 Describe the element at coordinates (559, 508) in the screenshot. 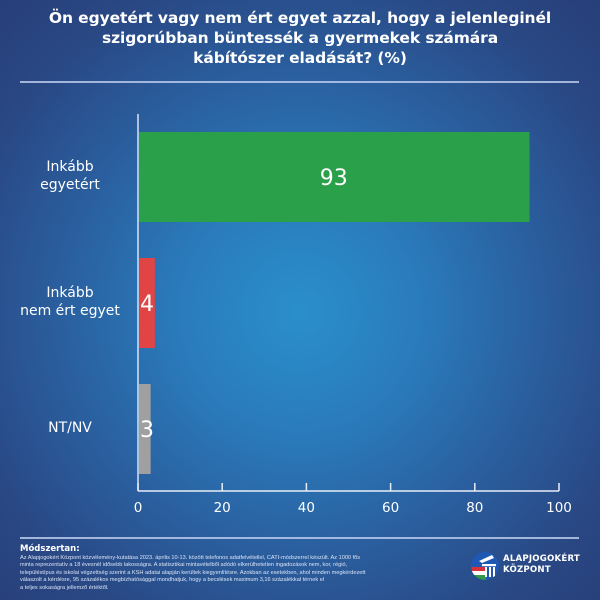

I see `x-tick-label: 100` at that location.